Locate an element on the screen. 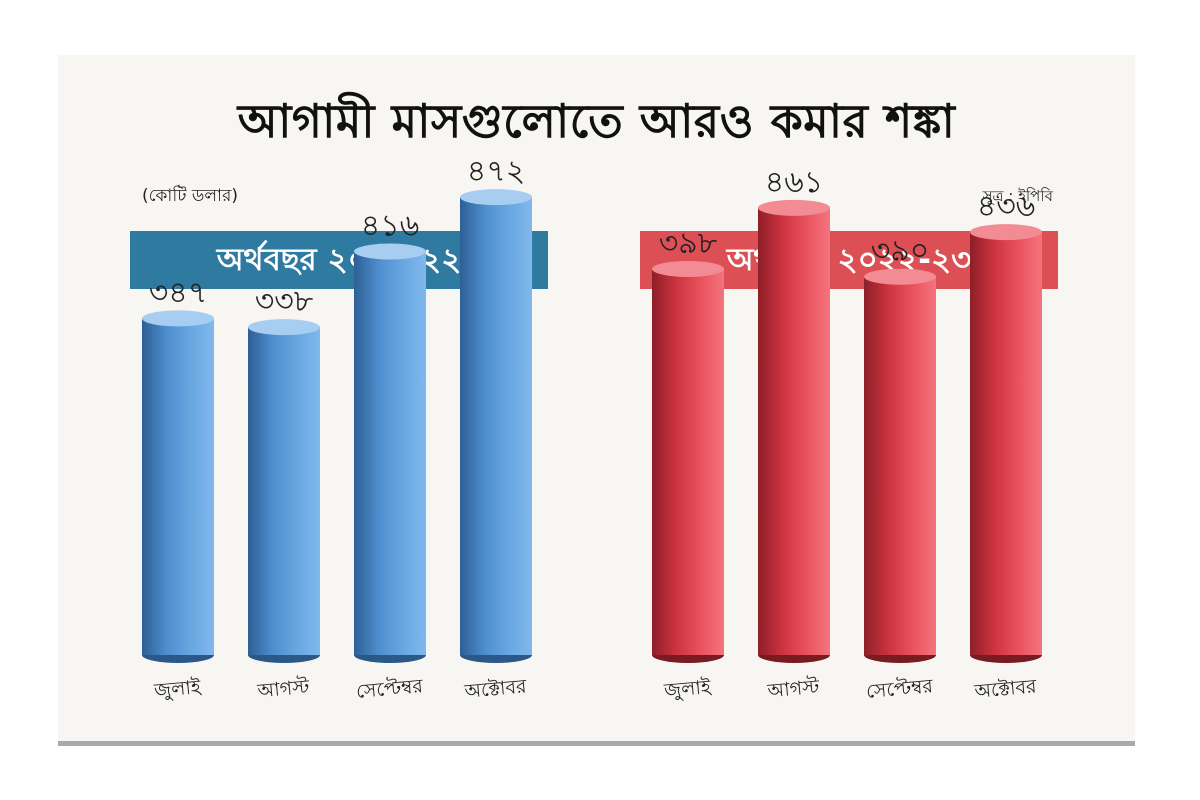 This screenshot has width=1200, height=800. data-label: ৩৯০ is located at coordinates (900, 251).